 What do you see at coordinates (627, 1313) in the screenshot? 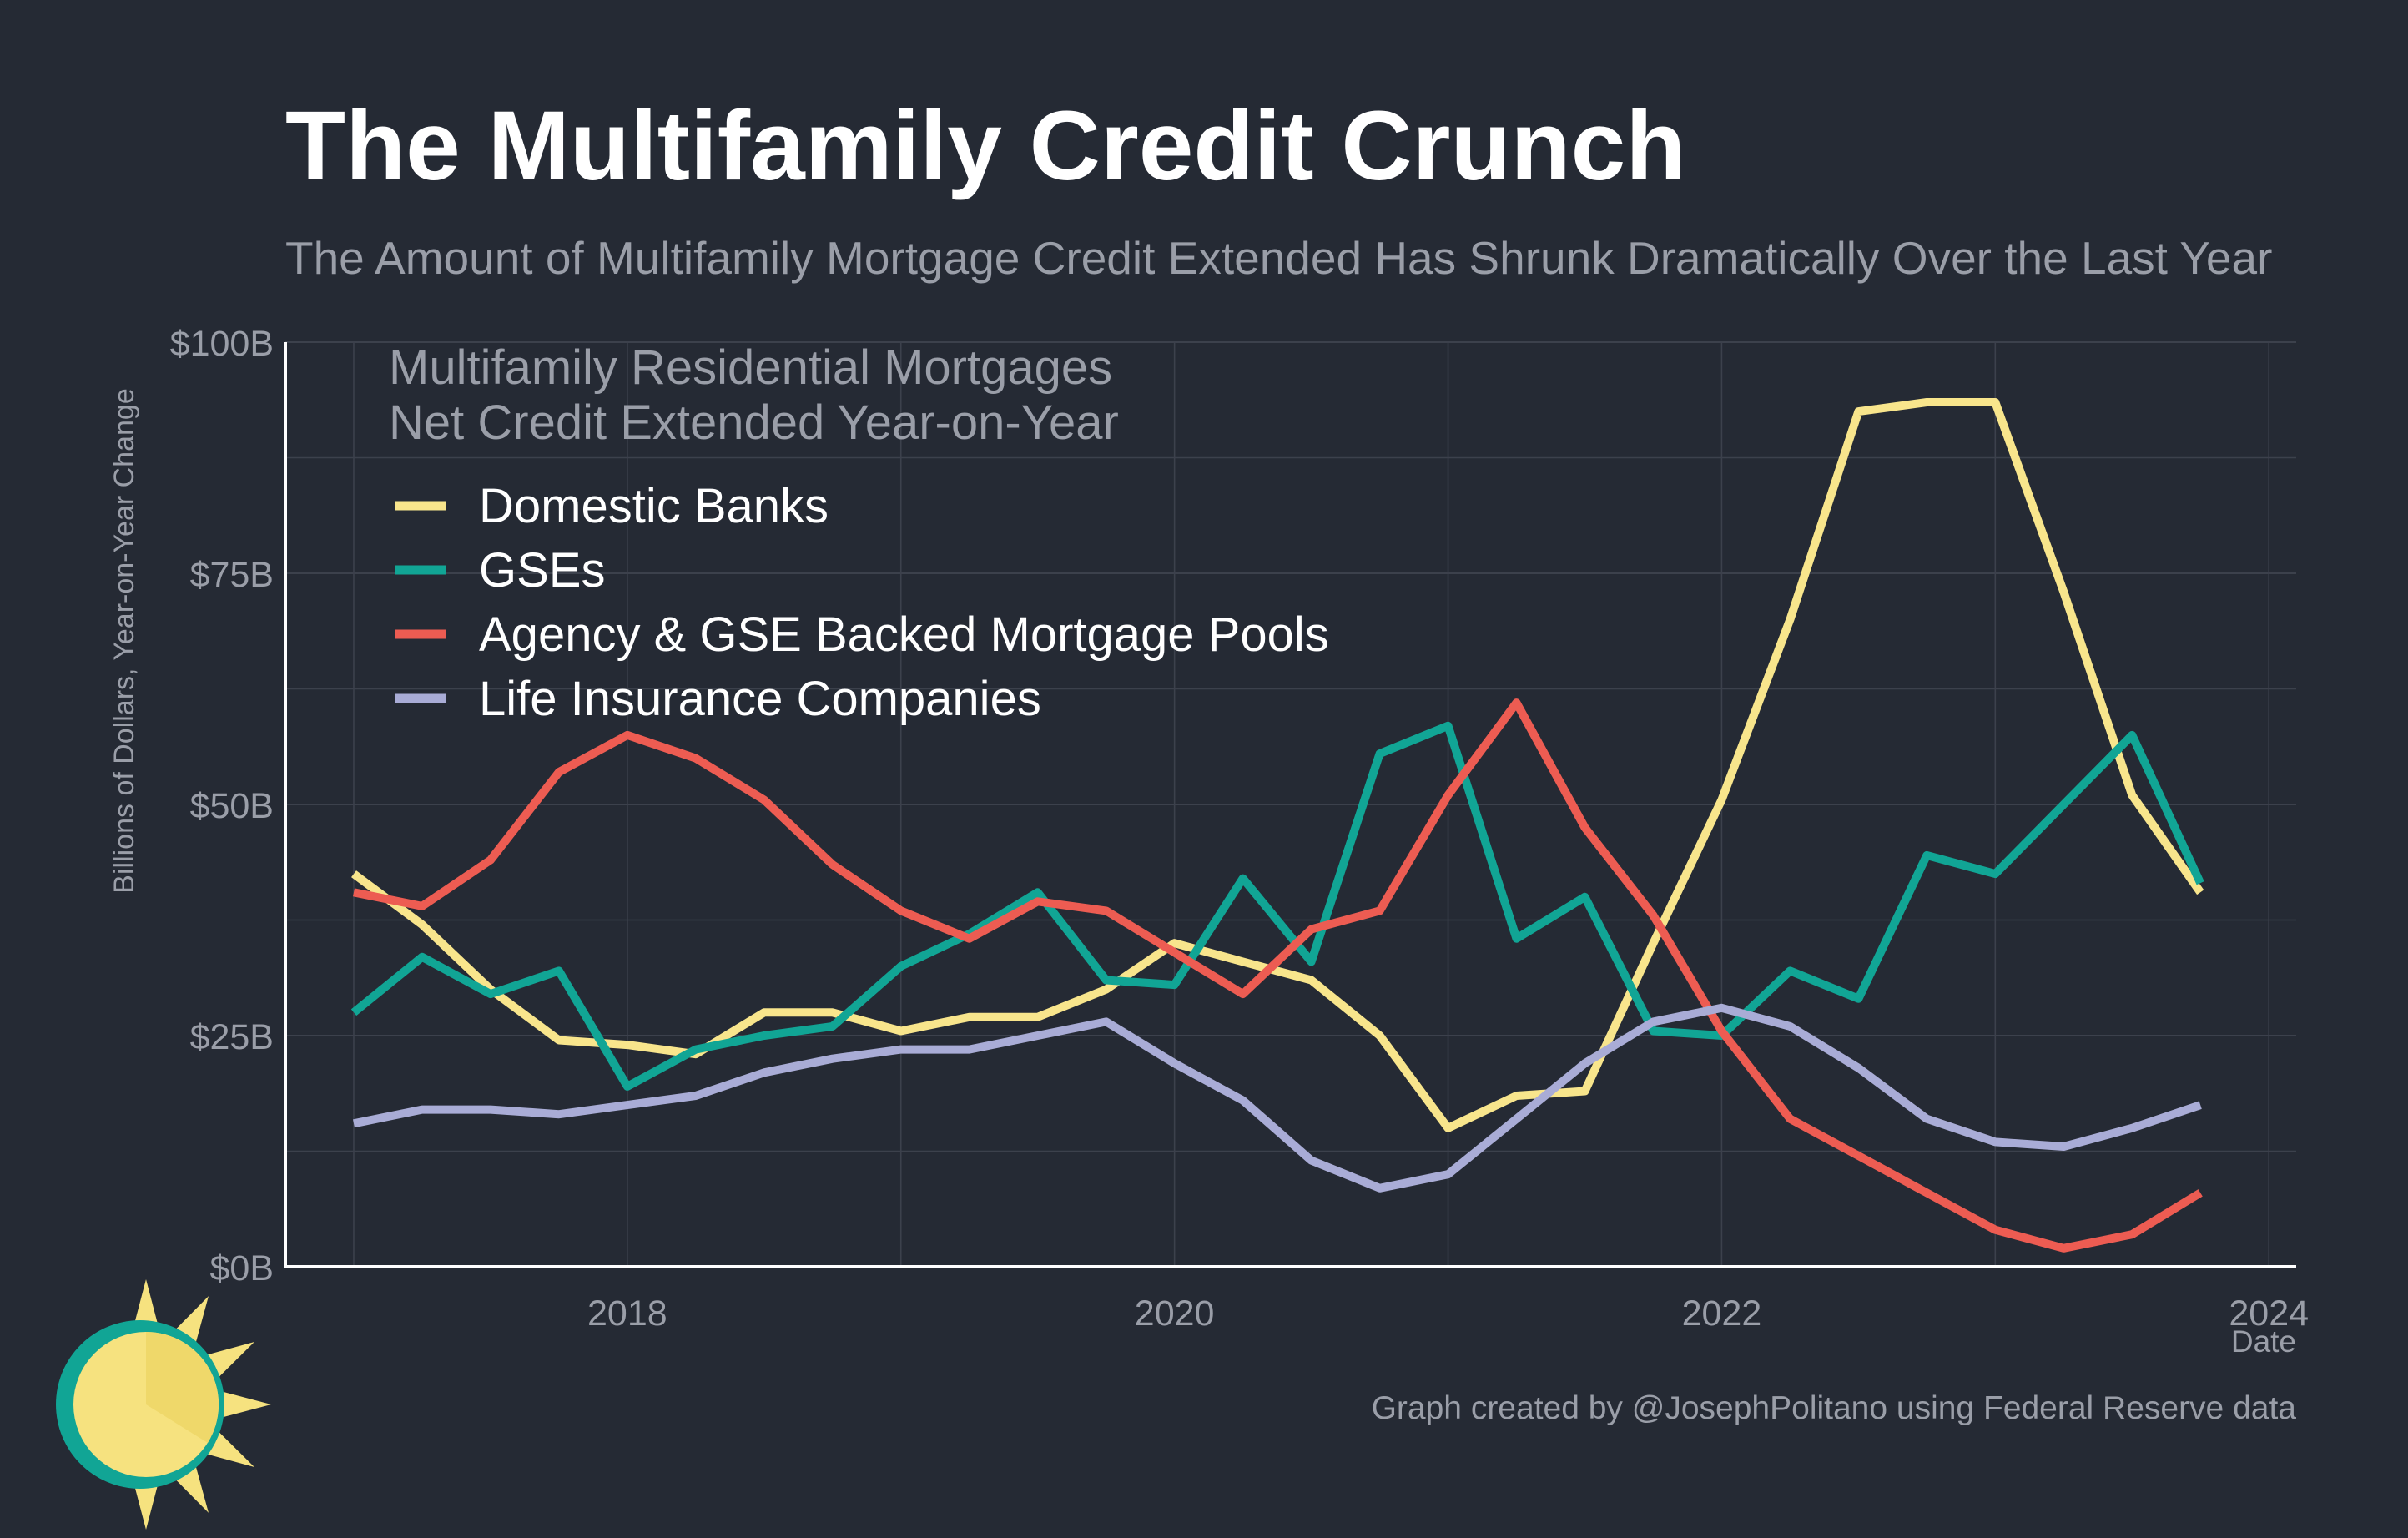
I see `x-tick-label: 2018` at bounding box center [627, 1313].